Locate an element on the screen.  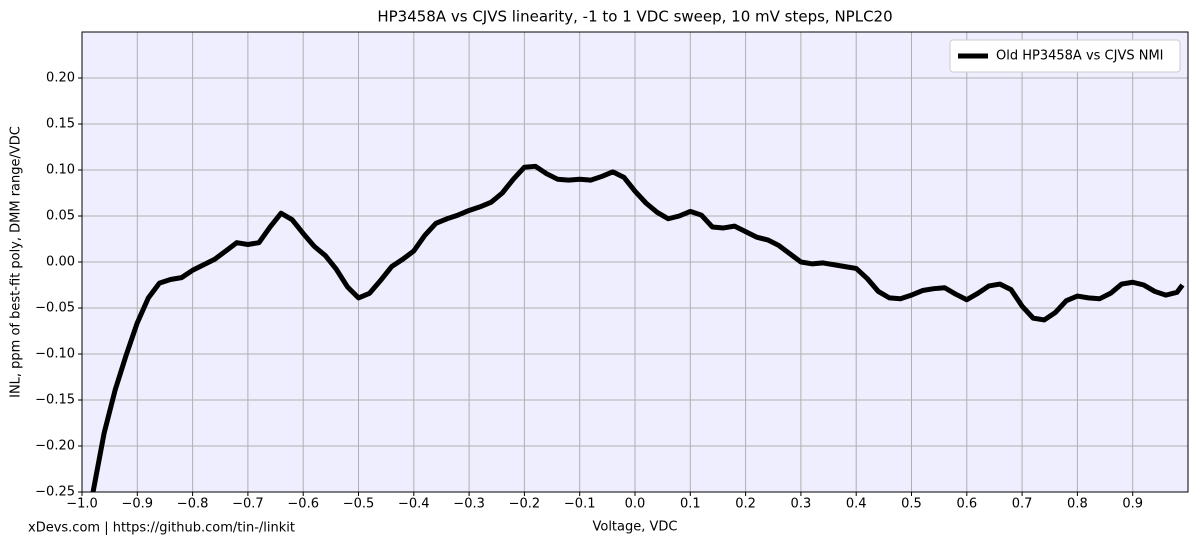
x-tick-label: 0.0 is located at coordinates (635, 504).